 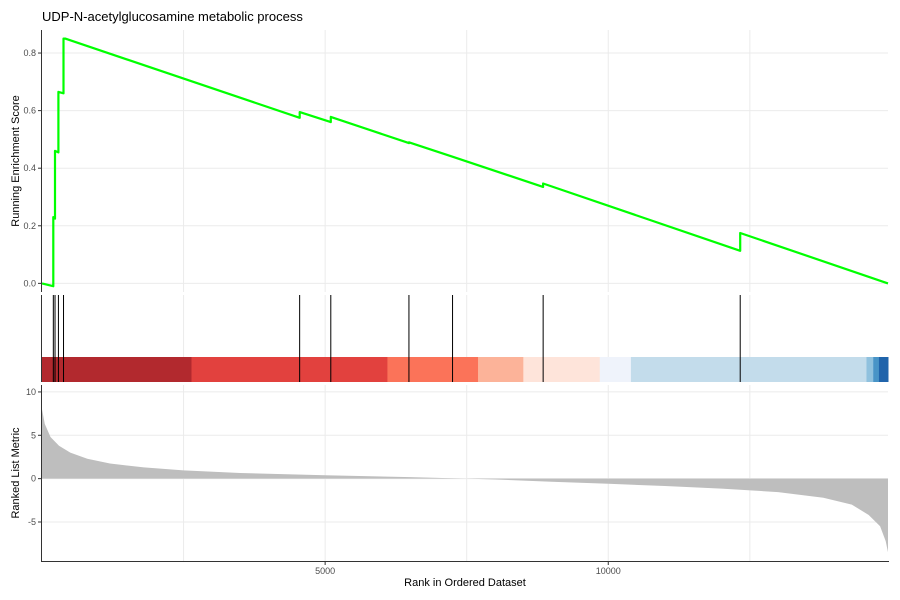 I want to click on y-tick-label: -5, so click(x=32, y=522).